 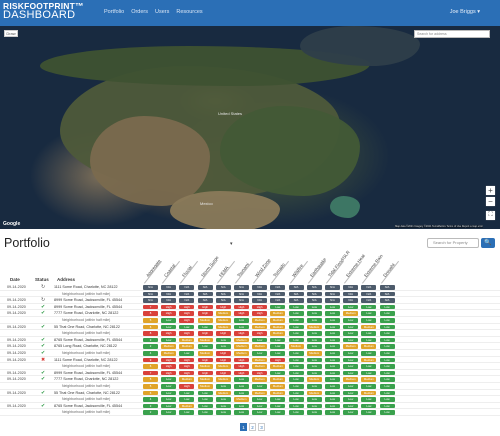 What do you see at coordinates (490, 190) in the screenshot?
I see `zoom-in-button: +` at bounding box center [490, 190].